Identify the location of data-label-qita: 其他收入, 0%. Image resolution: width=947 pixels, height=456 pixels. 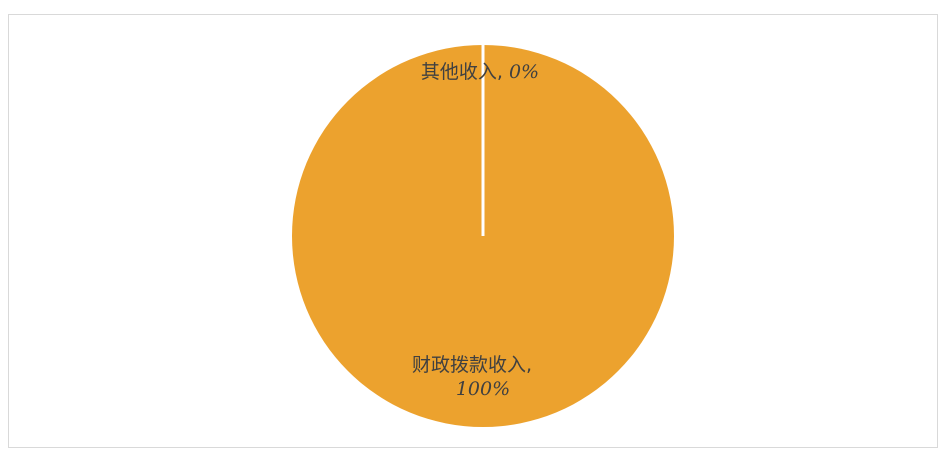
(480, 72).